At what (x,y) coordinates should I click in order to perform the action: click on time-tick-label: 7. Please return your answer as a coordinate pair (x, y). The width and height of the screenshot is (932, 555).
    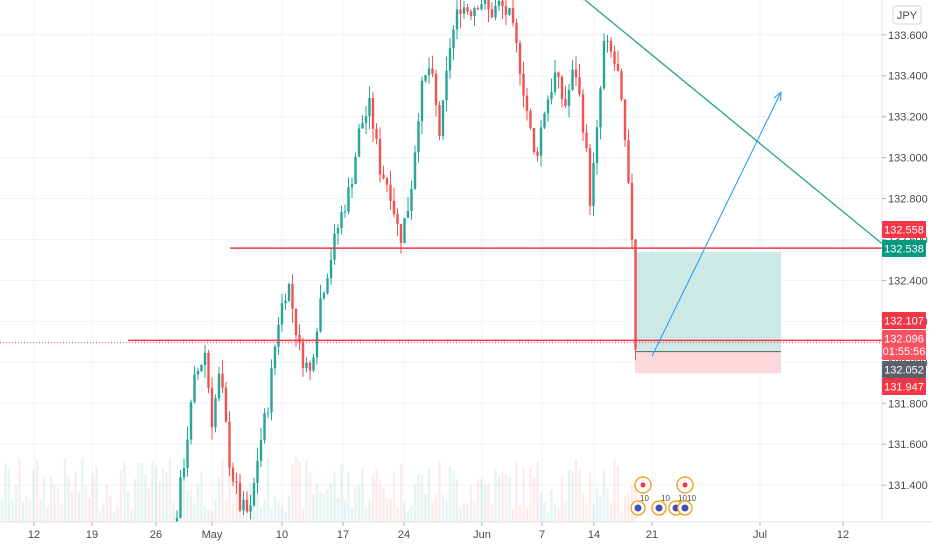
    Looking at the image, I should click on (542, 535).